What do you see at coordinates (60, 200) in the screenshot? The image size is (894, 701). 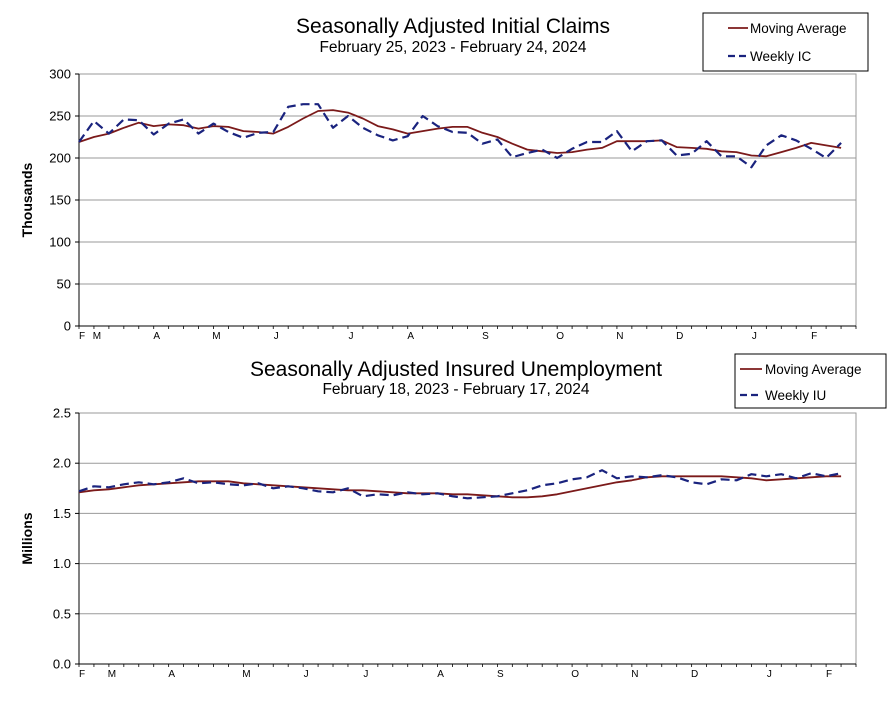 I see `y-tick-label: 150` at bounding box center [60, 200].